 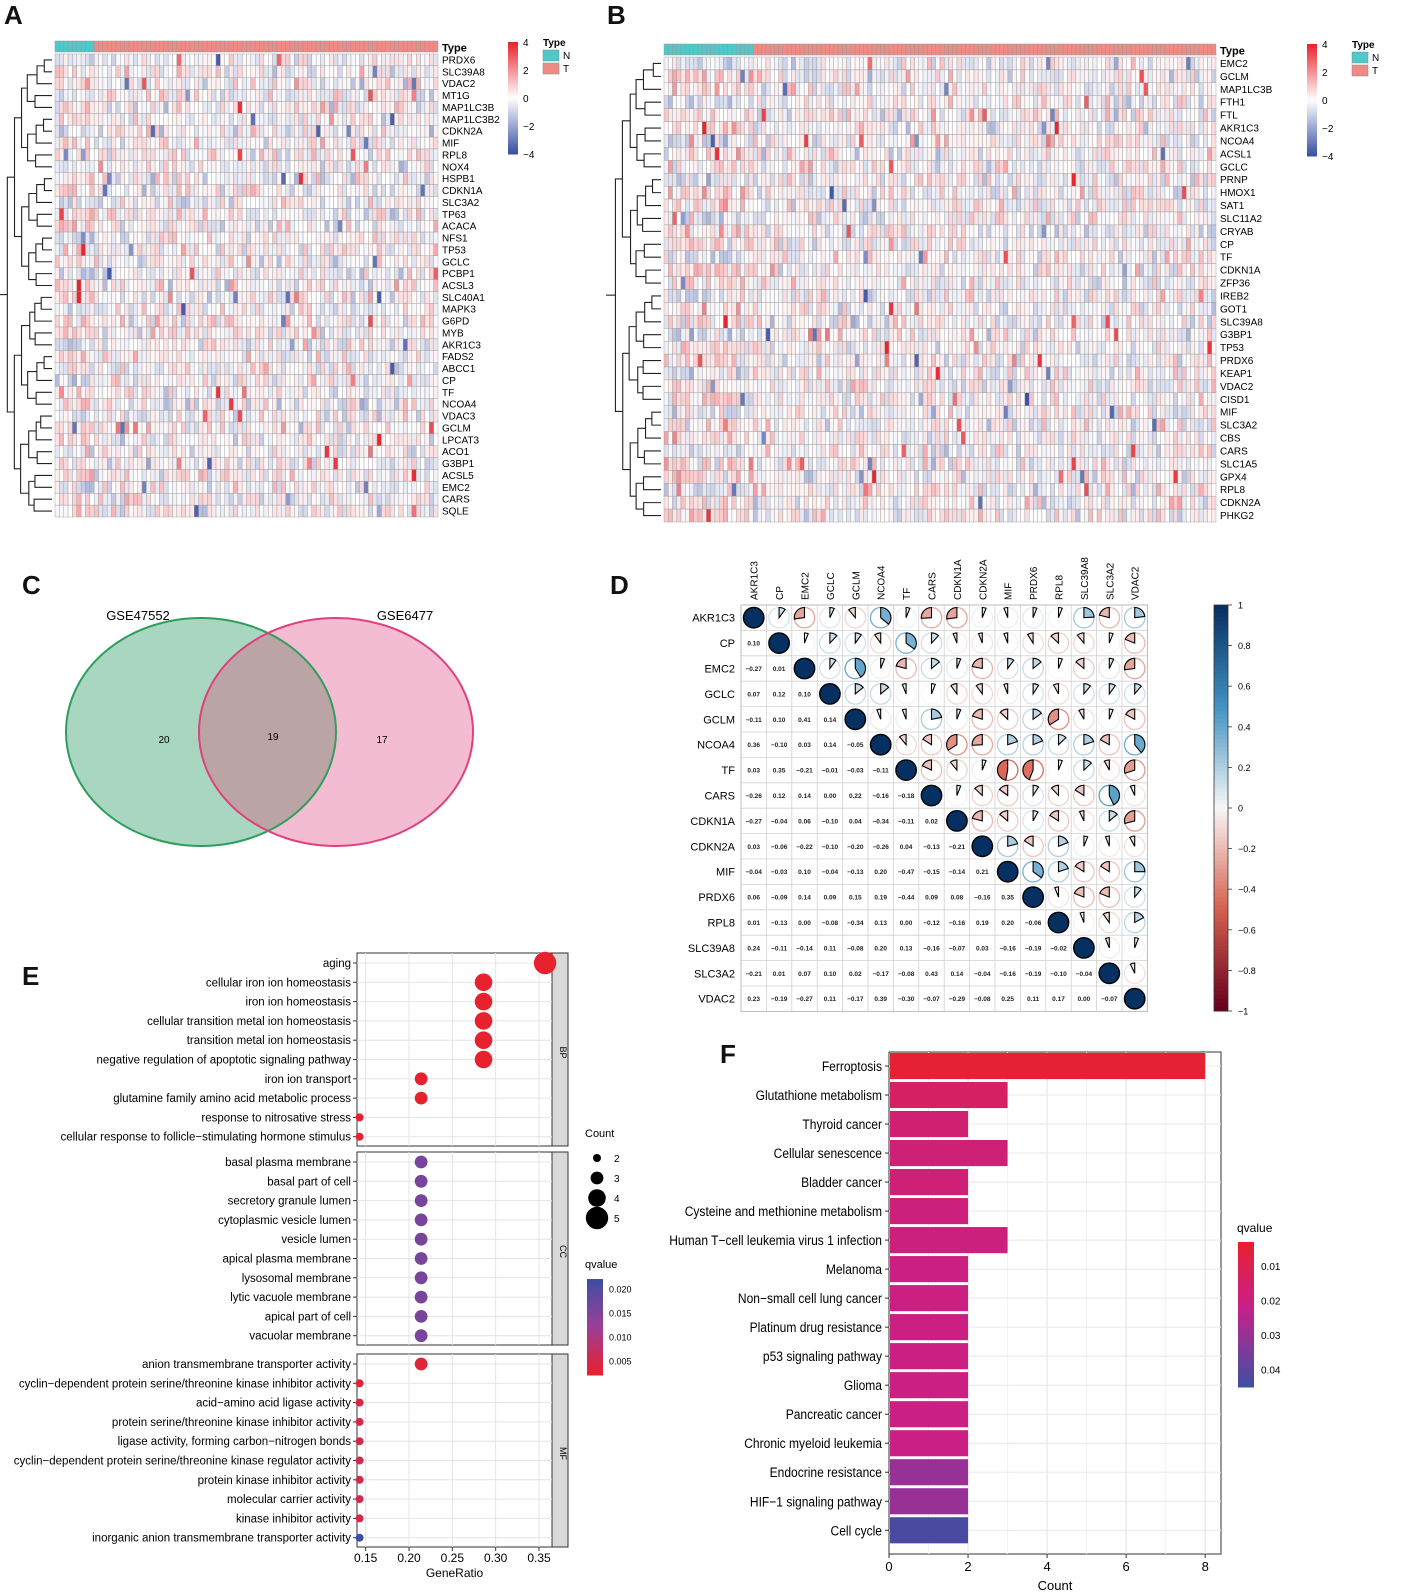 What do you see at coordinates (32, 88) in the screenshot?
I see `dendrogram-branch` at bounding box center [32, 88].